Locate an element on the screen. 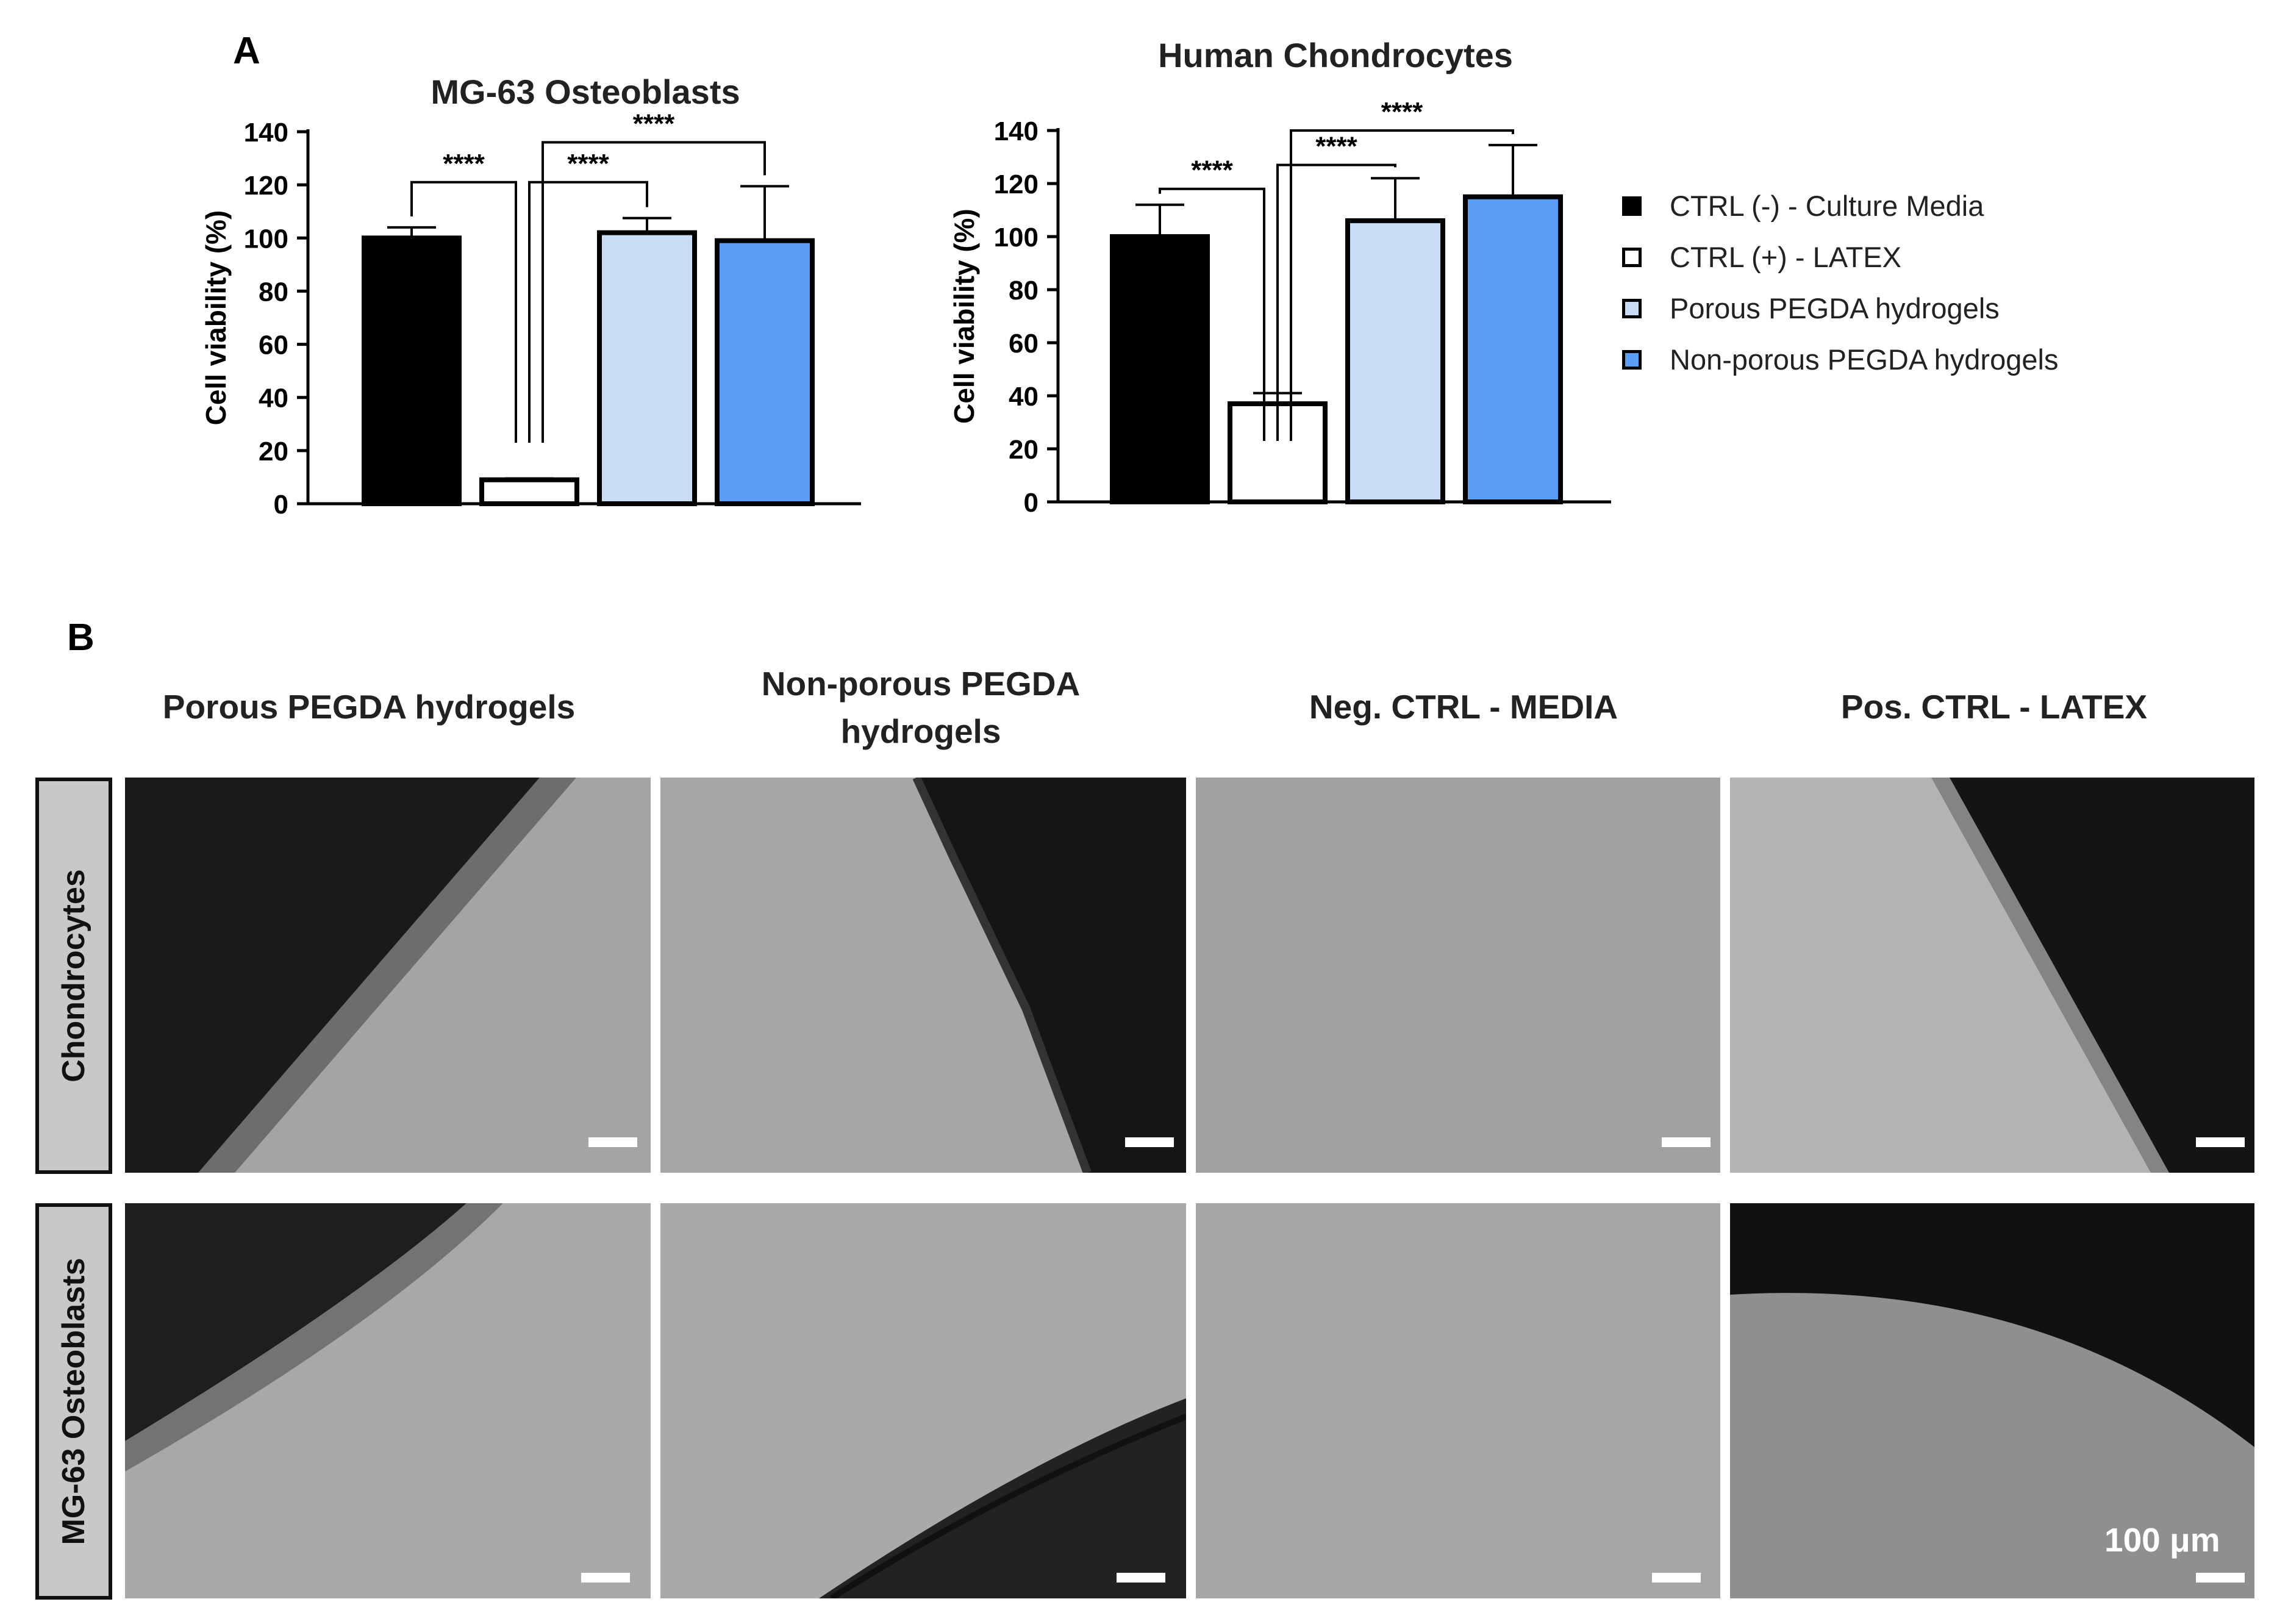  column-header-pos-ctrl: Pos. CTRL - LATEX is located at coordinates (1994, 707).